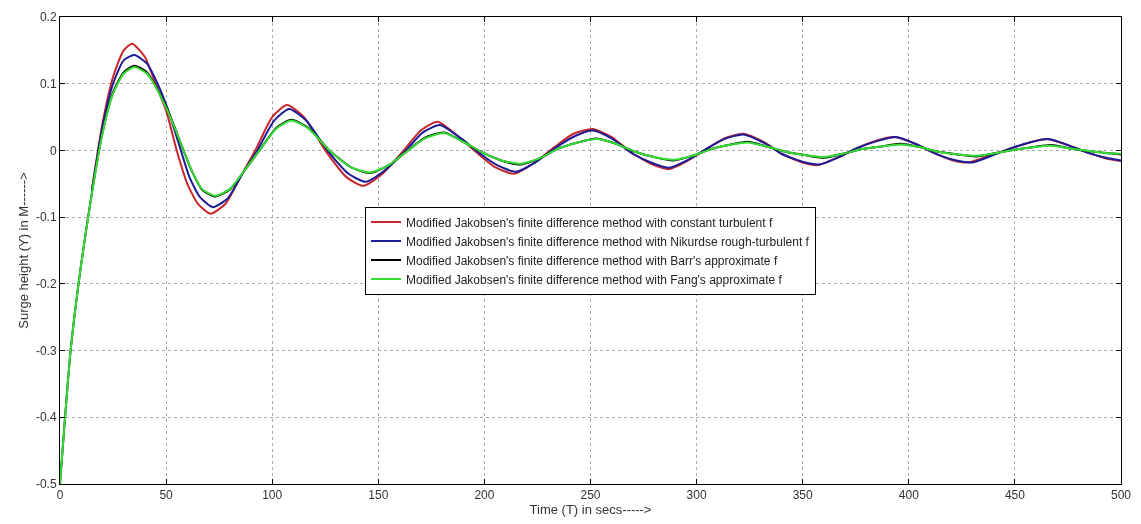 The width and height of the screenshot is (1141, 524). Describe the element at coordinates (592, 260) in the screenshot. I see `legend-label: Modified Jakobsen's finite difference method with Barr's approximate f` at that location.